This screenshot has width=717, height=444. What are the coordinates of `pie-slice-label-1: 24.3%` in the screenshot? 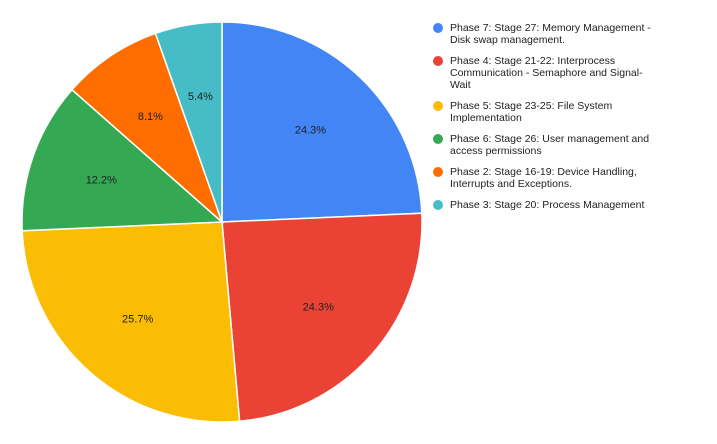 It's located at (318, 307).